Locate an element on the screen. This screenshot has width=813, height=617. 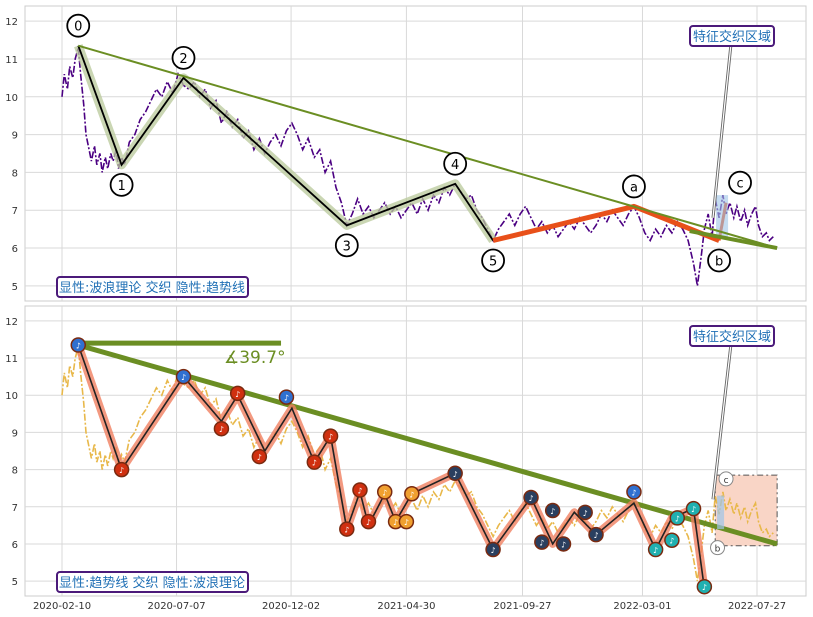
wave-label-text: 1 is located at coordinates (121, 186).